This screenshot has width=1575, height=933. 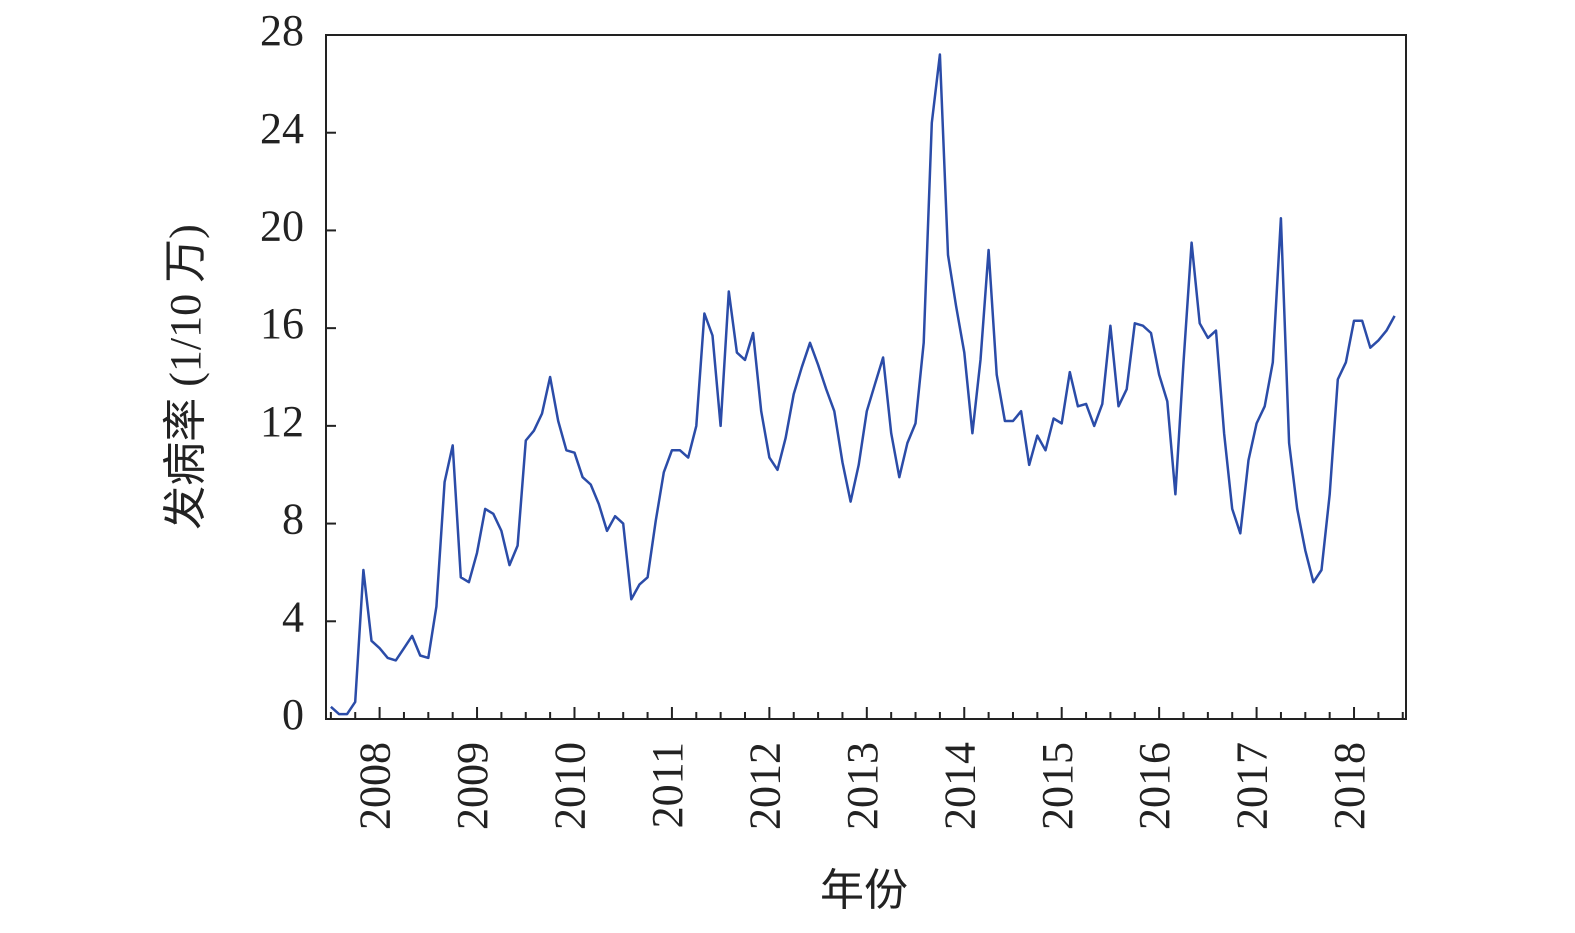 What do you see at coordinates (862, 786) in the screenshot?
I see `x-tick-label: 2013` at bounding box center [862, 786].